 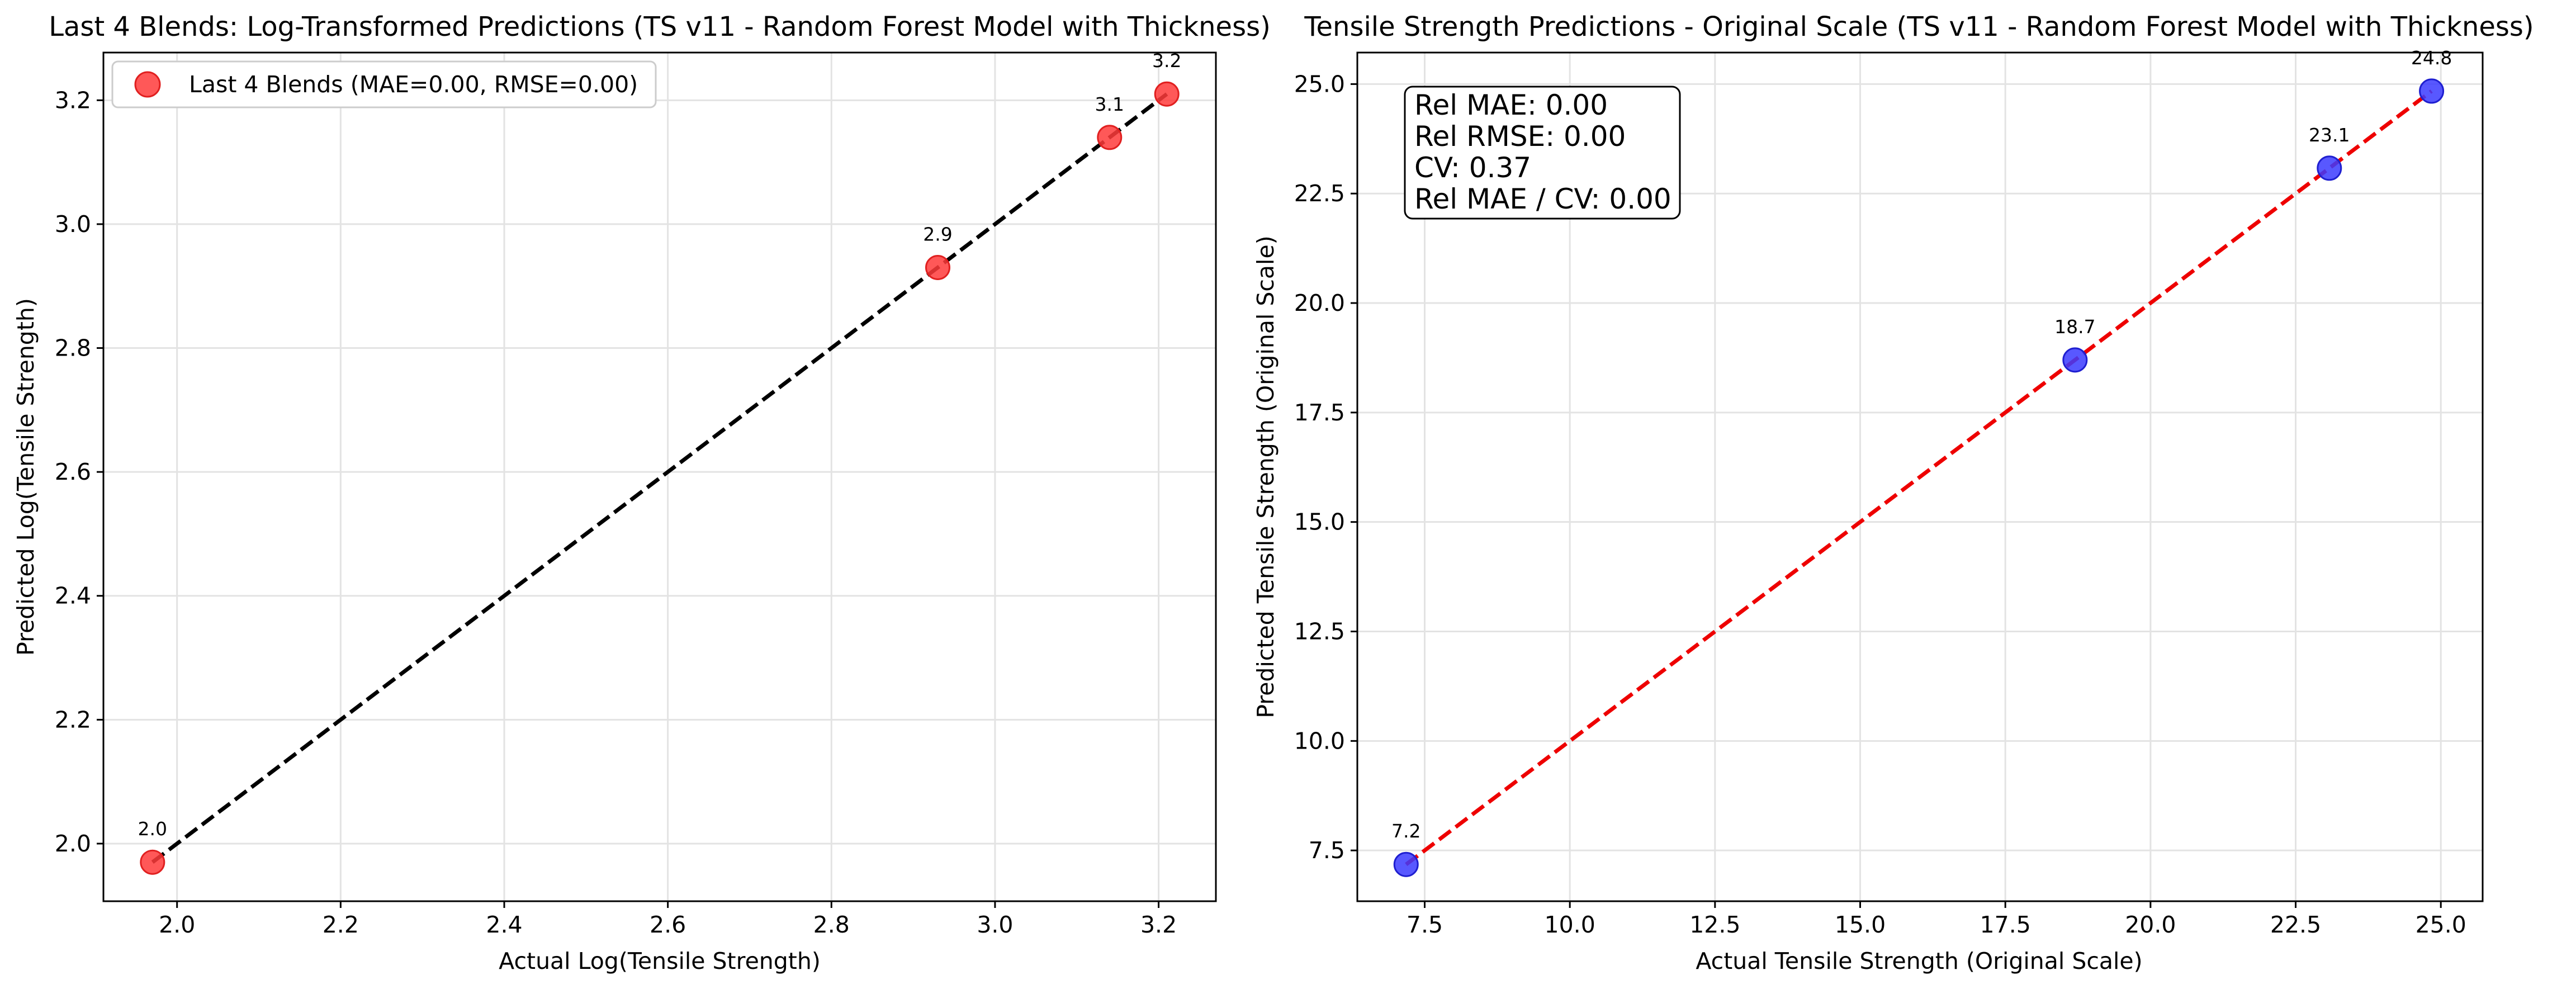 I want to click on original-scale-y-tick-label: 17.5, so click(x=1319, y=412).